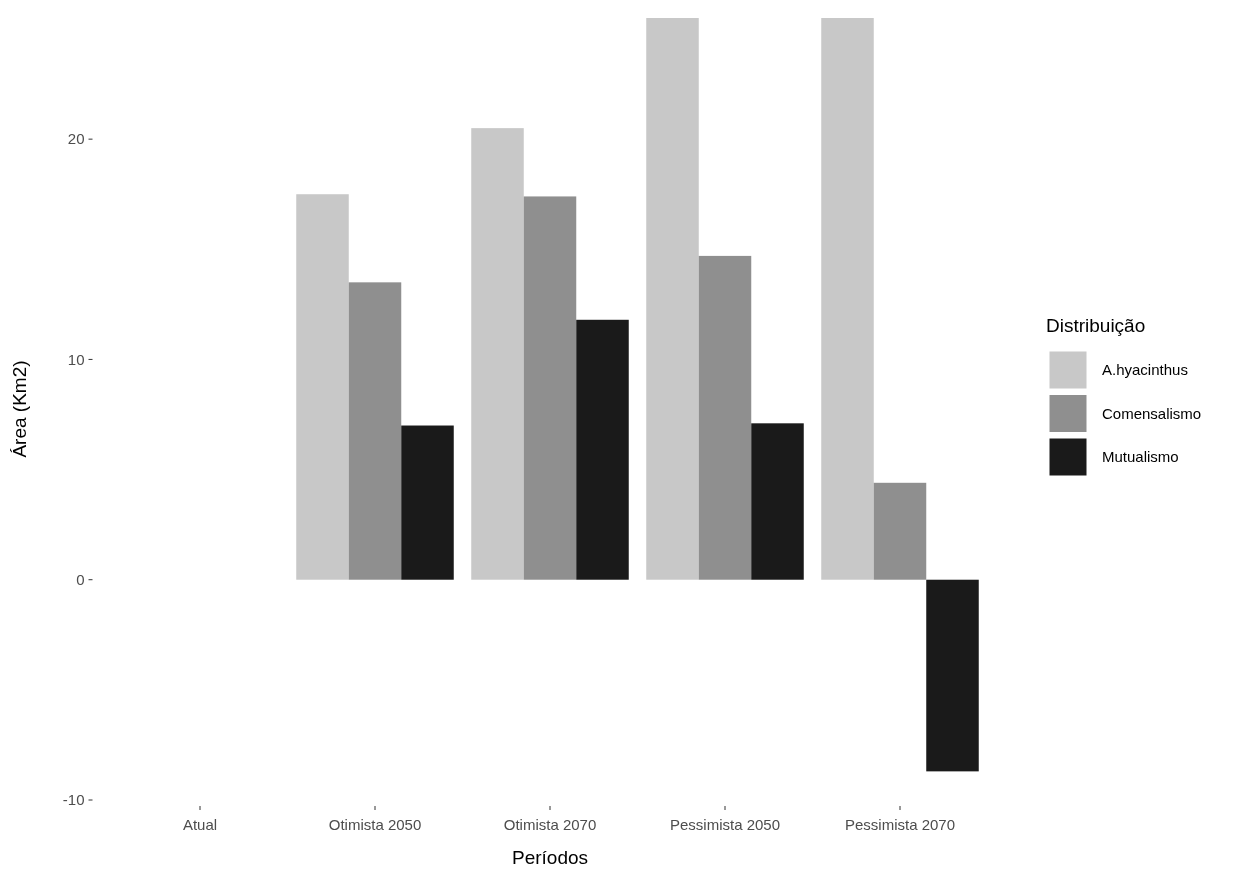  I want to click on legend-label: Comensalismo, so click(1152, 413).